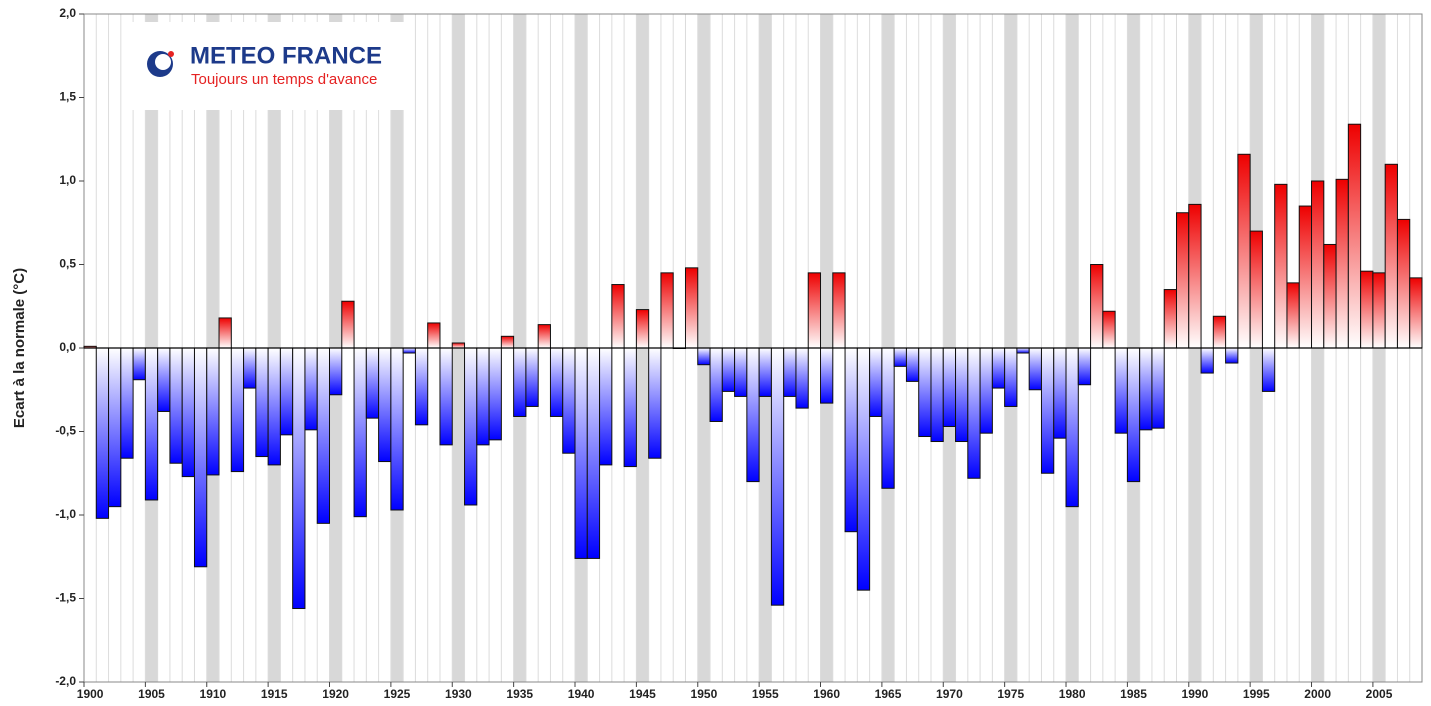  I want to click on x-tick-label: 1915, so click(274, 694).